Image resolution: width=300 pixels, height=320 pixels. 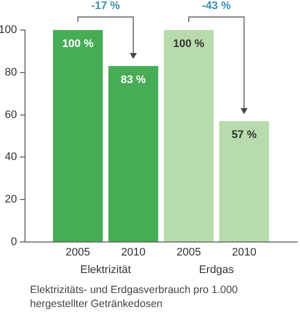 I want to click on y-tick-label: 40, so click(x=10, y=157).